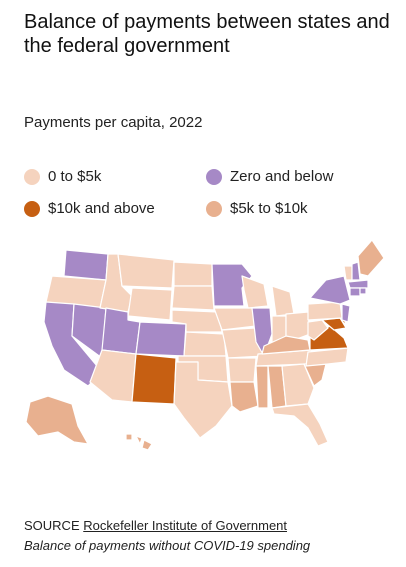 This screenshot has width=406, height=567. I want to click on legend-item-0-5k: 0 to $5k, so click(62, 176).